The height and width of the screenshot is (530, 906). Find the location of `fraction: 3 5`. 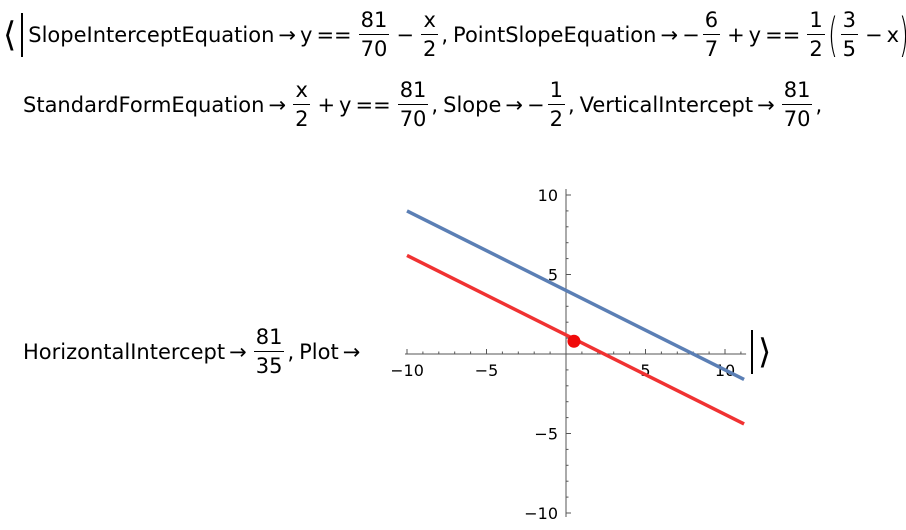

fraction: 3 5 is located at coordinates (849, 34).